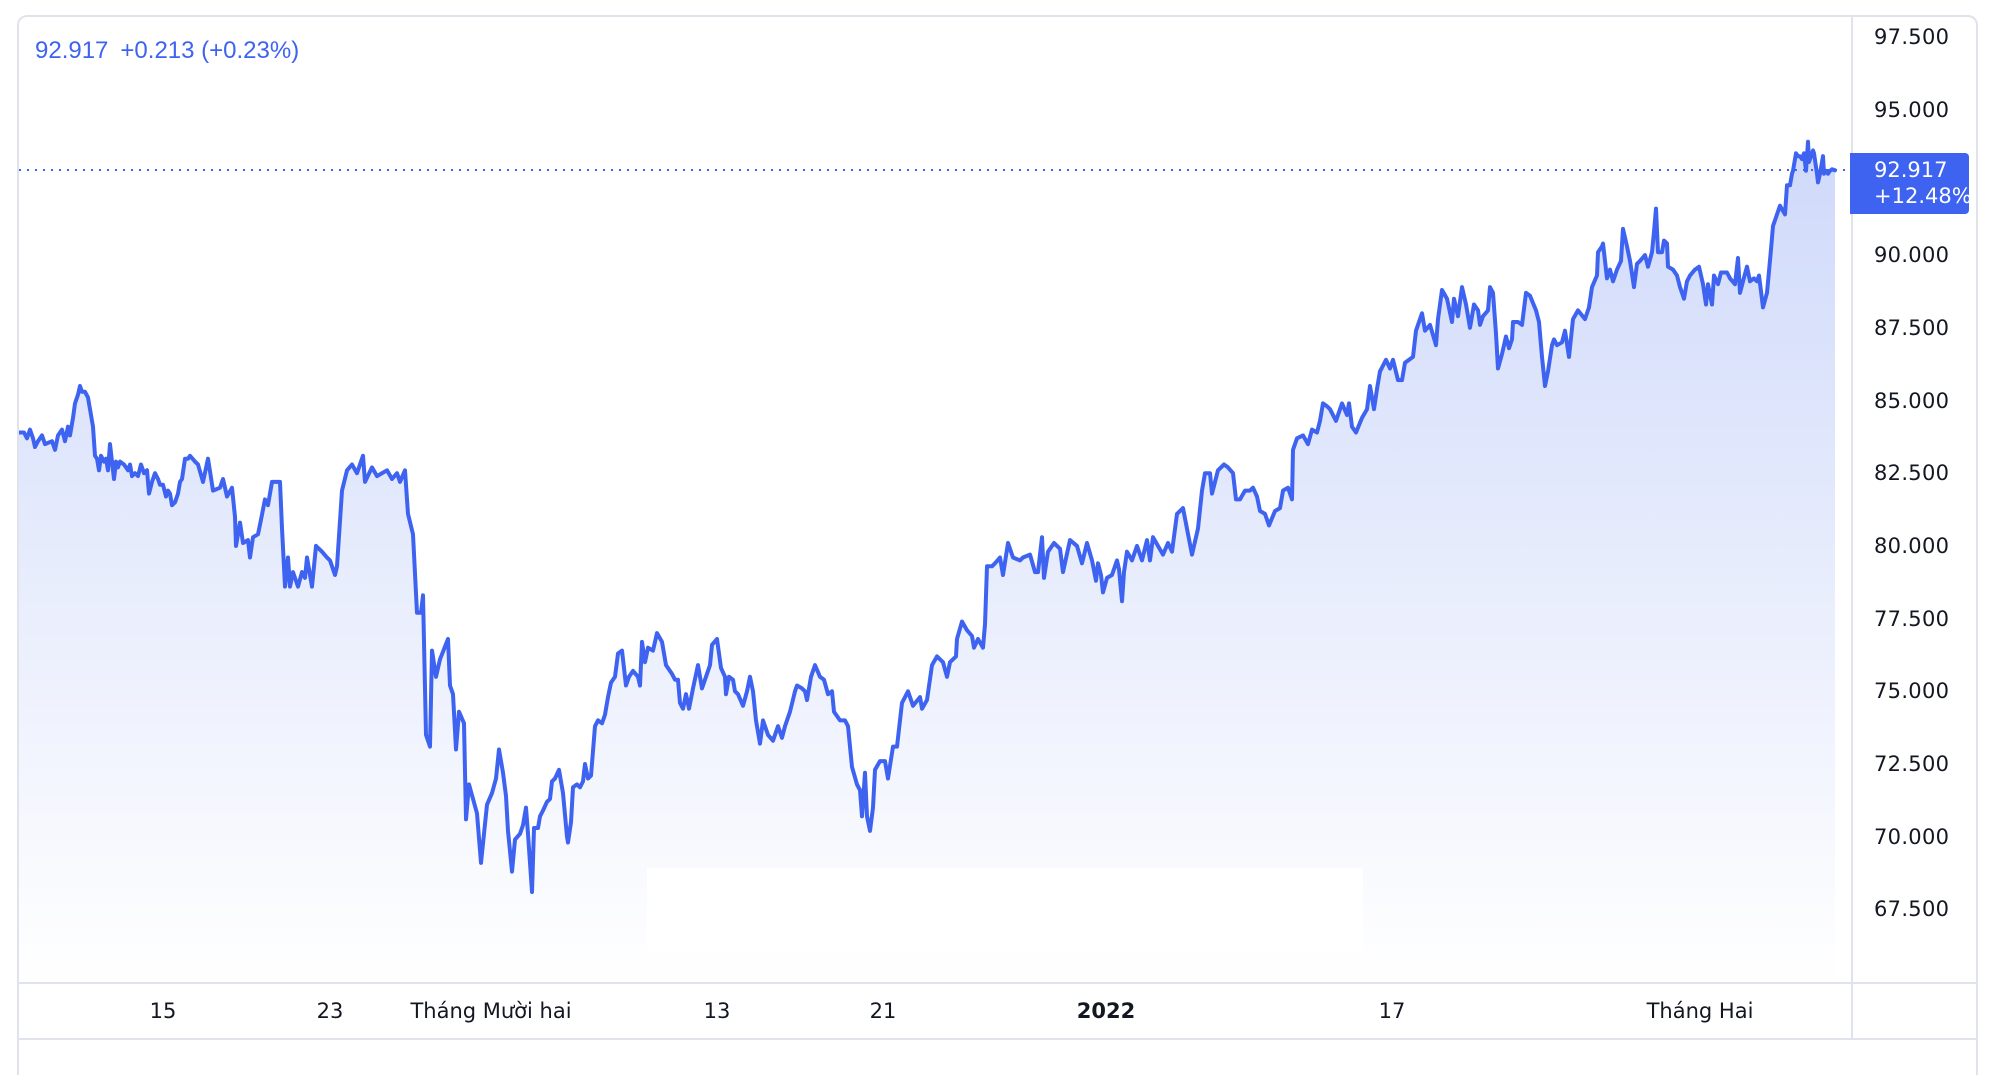 The image size is (1998, 1075). I want to click on last-price-change-pct: +12.48%, so click(1923, 196).